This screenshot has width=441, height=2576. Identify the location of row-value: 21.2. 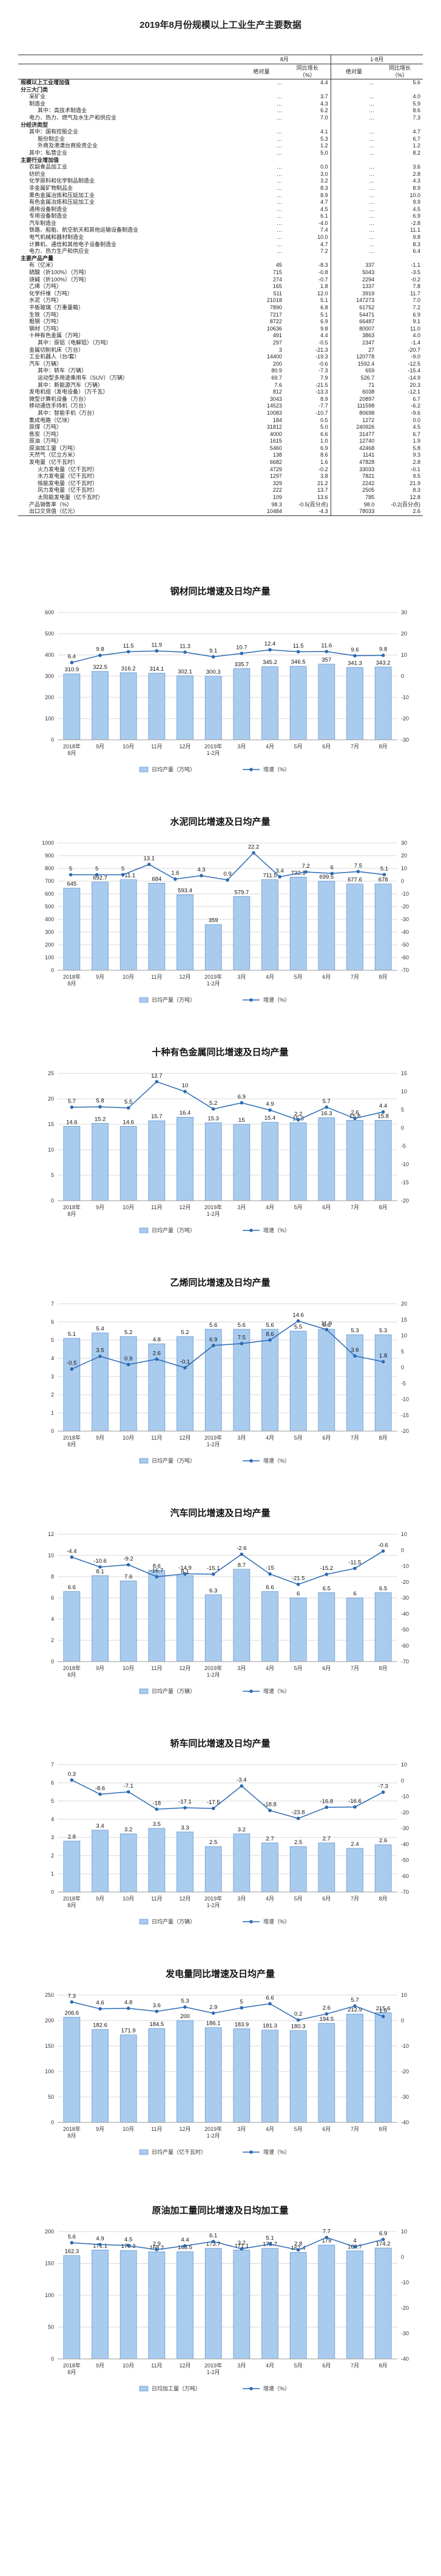
(322, 483).